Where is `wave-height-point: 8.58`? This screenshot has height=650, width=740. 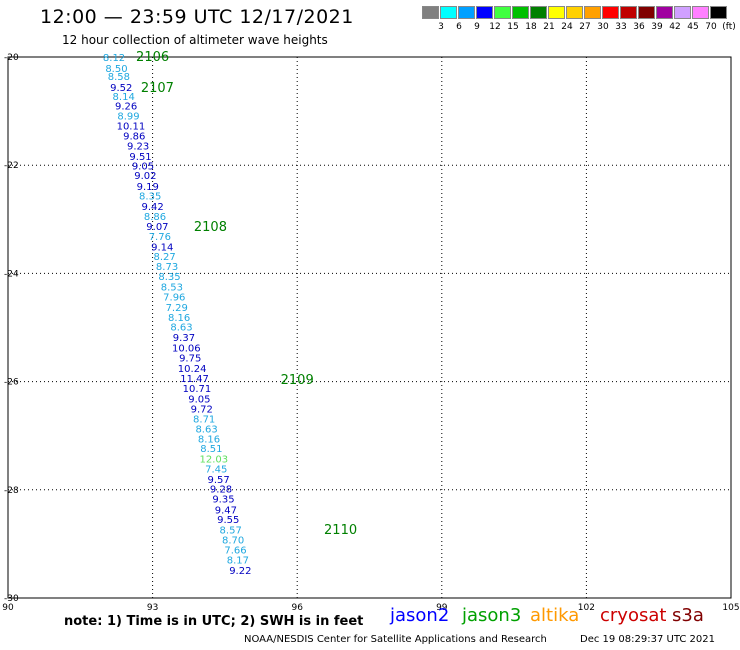
wave-height-point: 8.58 is located at coordinates (119, 77).